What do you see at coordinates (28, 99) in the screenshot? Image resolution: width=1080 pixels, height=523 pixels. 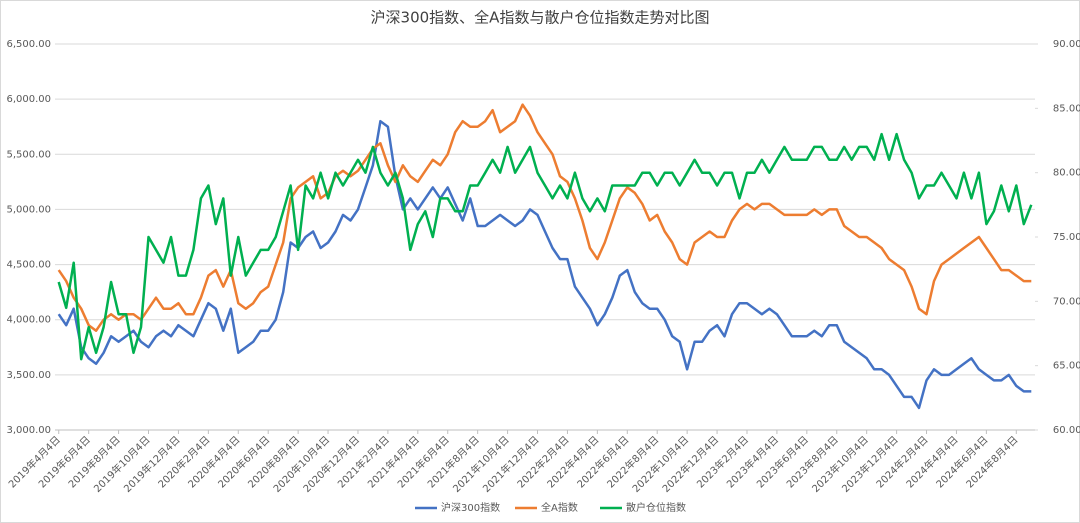 I see `y-tick-label: 6,000.00` at bounding box center [28, 99].